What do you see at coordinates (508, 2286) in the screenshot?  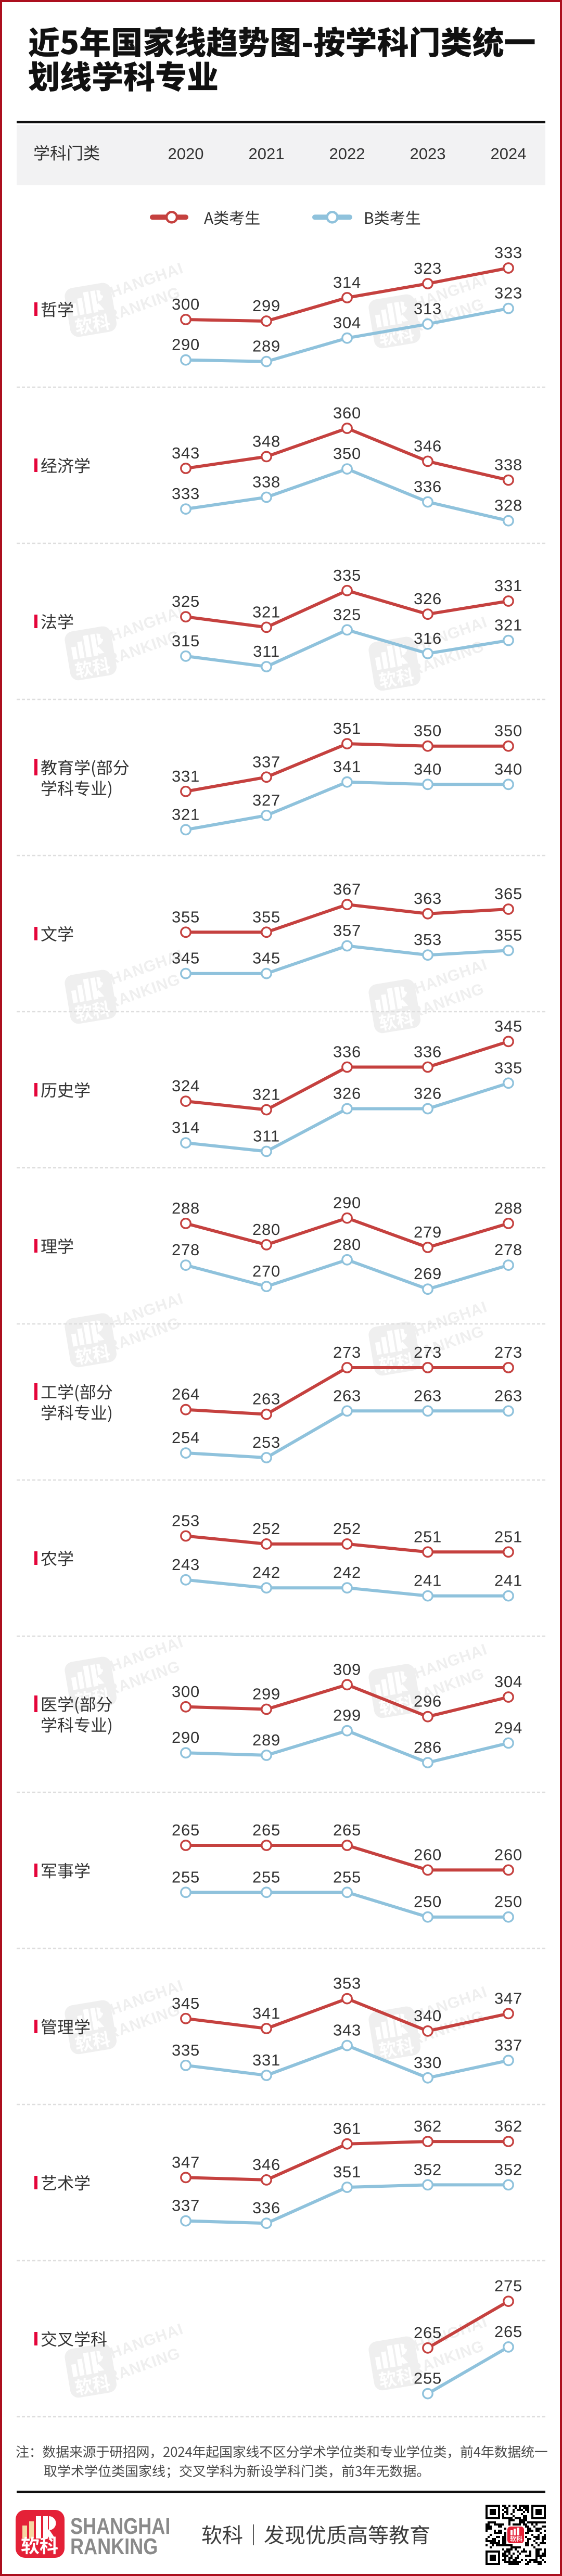 I see `svg-text: 275` at bounding box center [508, 2286].